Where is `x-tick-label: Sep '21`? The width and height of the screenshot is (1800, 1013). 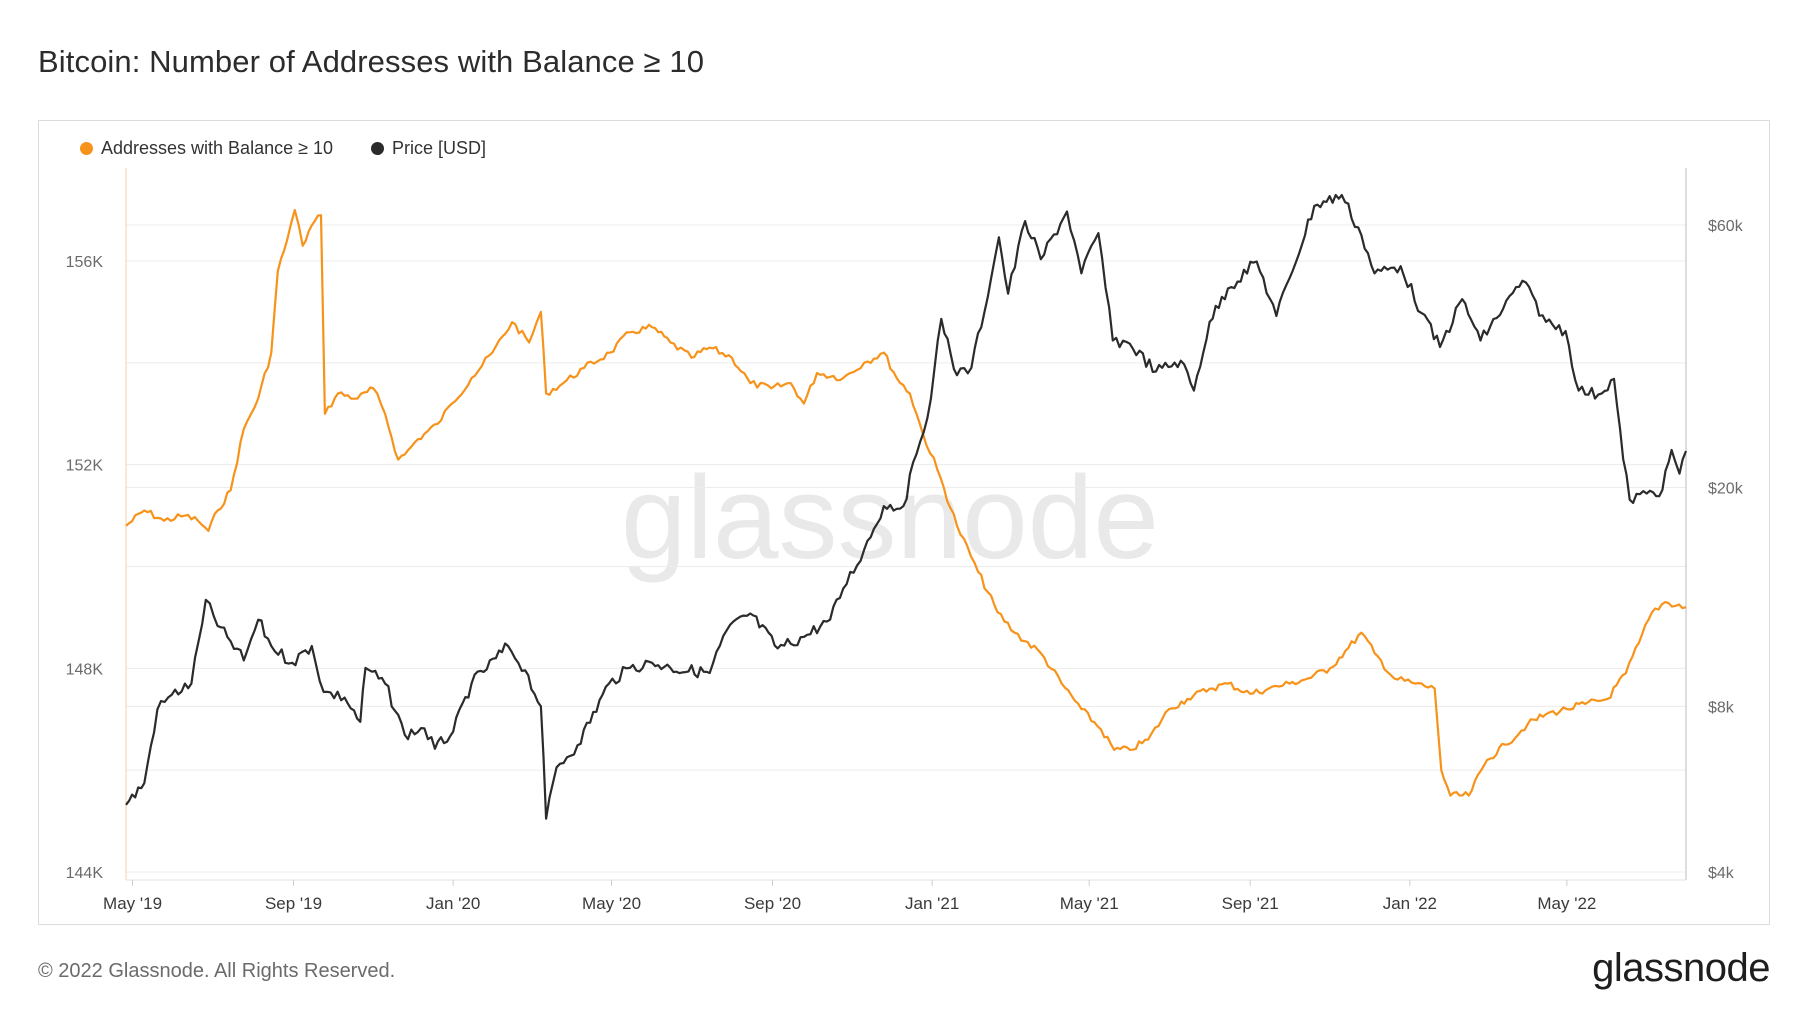 x-tick-label: Sep '21 is located at coordinates (1250, 903).